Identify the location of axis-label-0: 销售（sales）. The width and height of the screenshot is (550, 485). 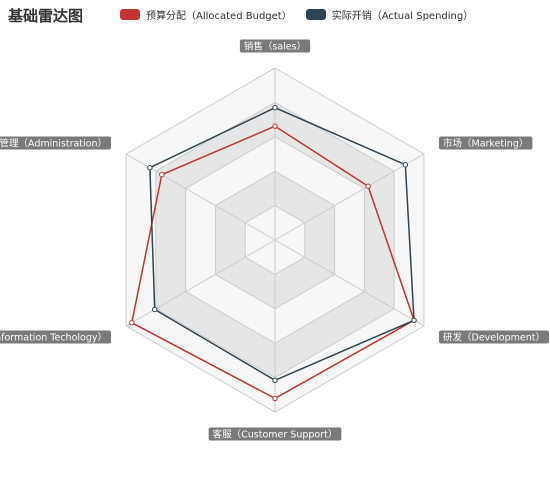
(275, 46).